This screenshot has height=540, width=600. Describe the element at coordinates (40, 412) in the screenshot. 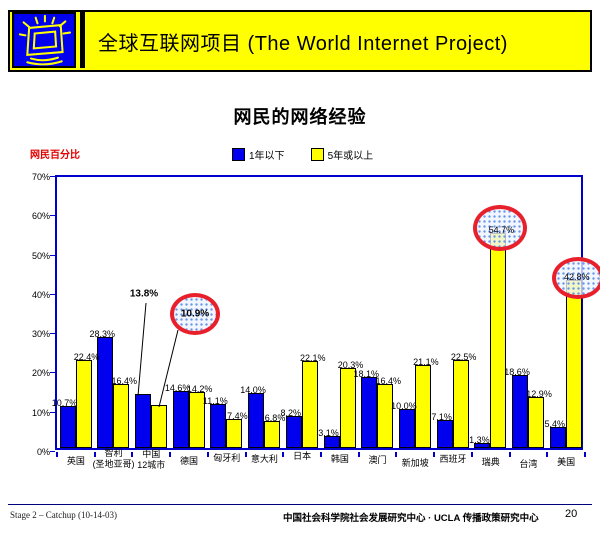

I see `y-tick-label: 10%` at that location.